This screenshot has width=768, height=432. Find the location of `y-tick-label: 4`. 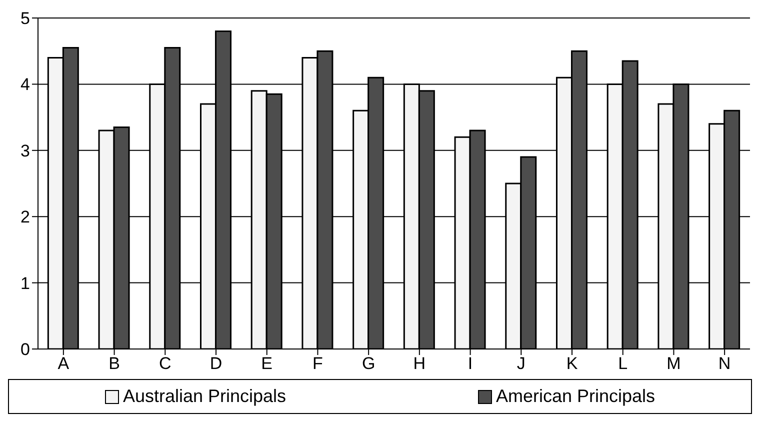

y-tick-label: 4 is located at coordinates (25, 84).